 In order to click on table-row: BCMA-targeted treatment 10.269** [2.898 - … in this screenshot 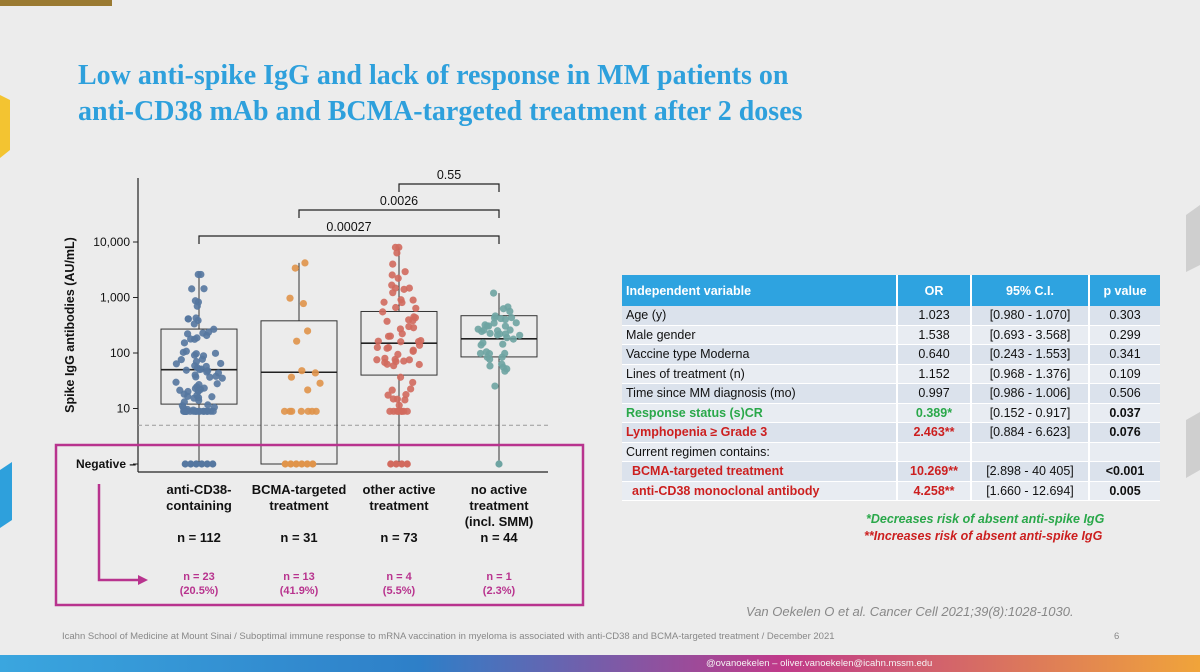, I will do `click(891, 471)`.